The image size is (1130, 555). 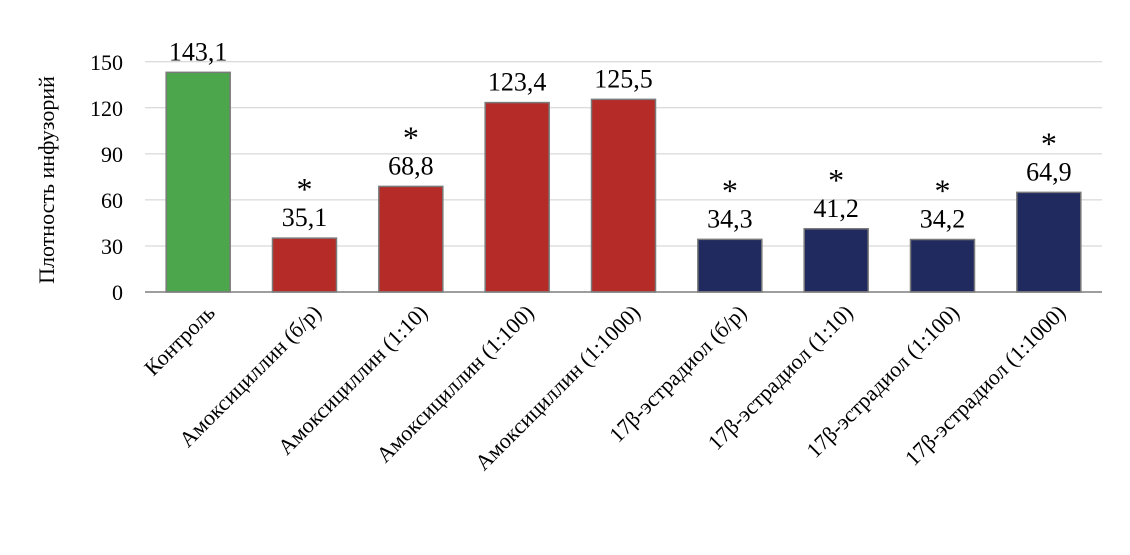 I want to click on y-tick-label: 120, so click(x=106, y=108).